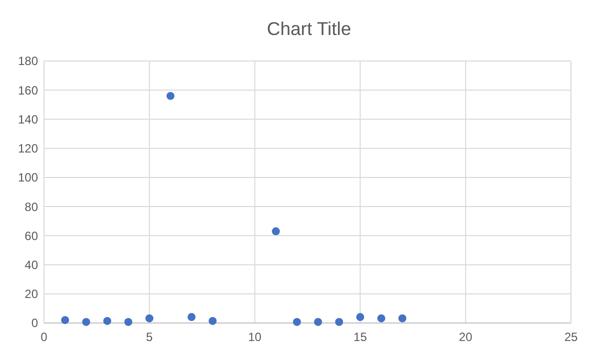 The image size is (594, 359). What do you see at coordinates (28, 149) in the screenshot?
I see `y-tick-label: 120` at bounding box center [28, 149].